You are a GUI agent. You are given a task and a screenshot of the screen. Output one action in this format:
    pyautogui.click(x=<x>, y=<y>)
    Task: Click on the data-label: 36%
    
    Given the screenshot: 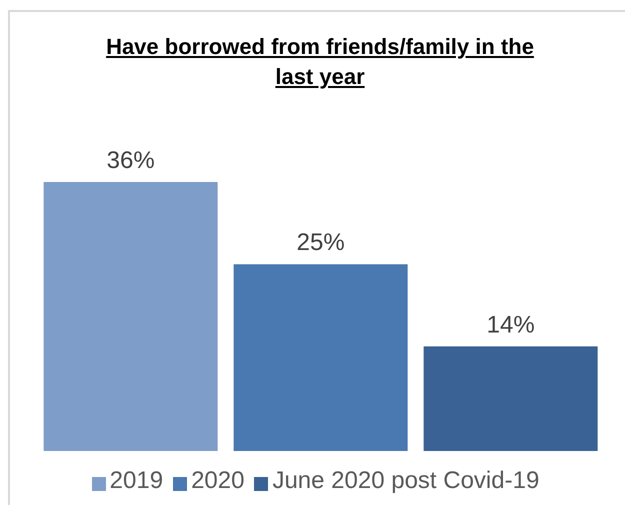 What is the action you would take?
    pyautogui.click(x=130, y=160)
    